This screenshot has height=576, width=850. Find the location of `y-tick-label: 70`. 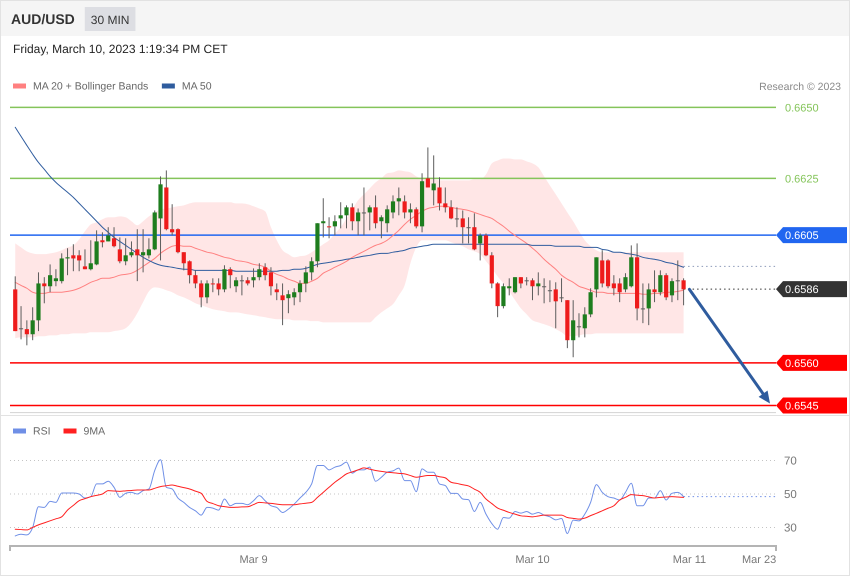

y-tick-label: 70 is located at coordinates (790, 461).